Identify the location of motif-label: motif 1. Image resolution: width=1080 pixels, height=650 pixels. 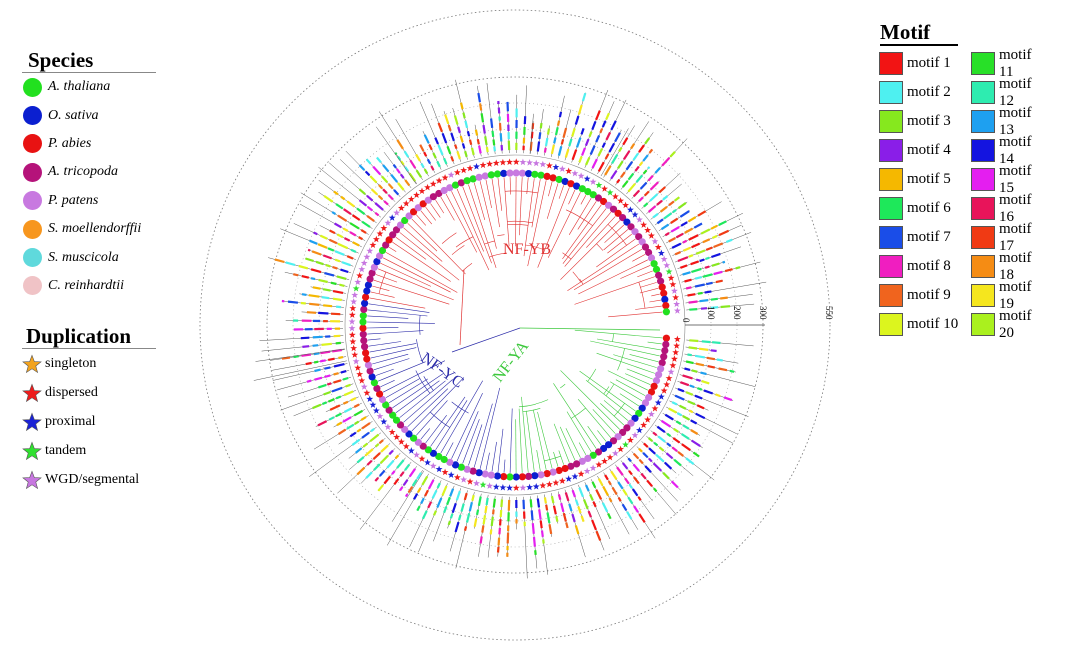
(929, 63).